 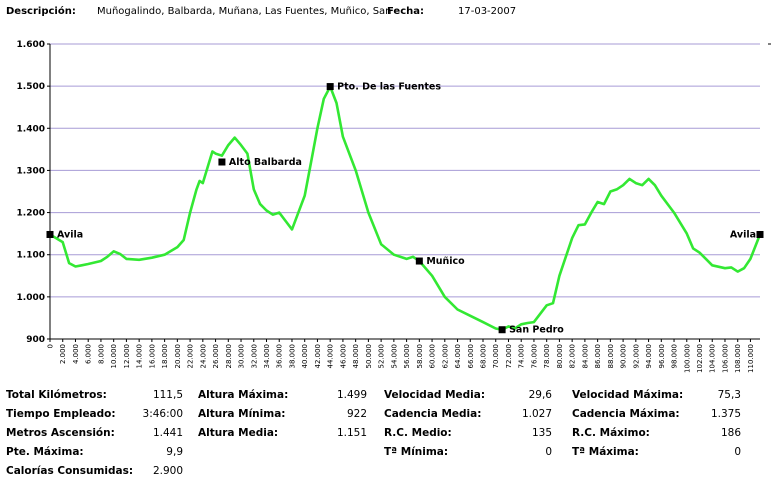 What do you see at coordinates (140, 356) in the screenshot?
I see `x-tick-label: 14.000` at bounding box center [140, 356].